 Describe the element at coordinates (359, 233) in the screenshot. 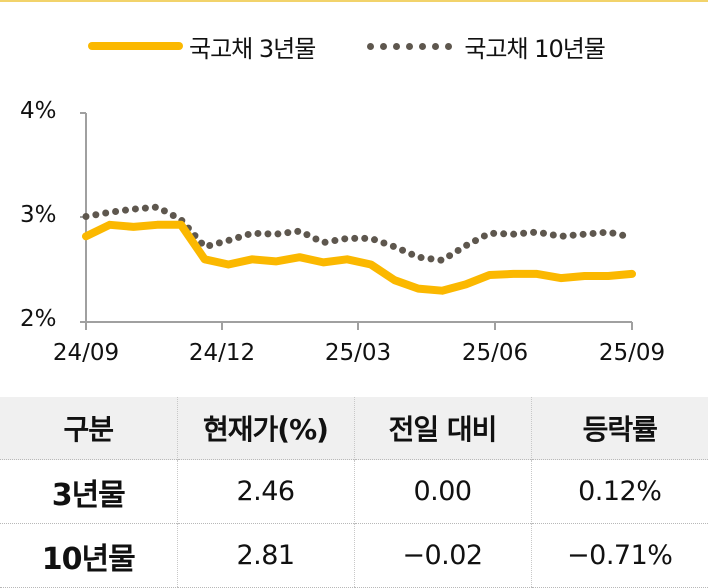

I see `series-10y-line` at that location.